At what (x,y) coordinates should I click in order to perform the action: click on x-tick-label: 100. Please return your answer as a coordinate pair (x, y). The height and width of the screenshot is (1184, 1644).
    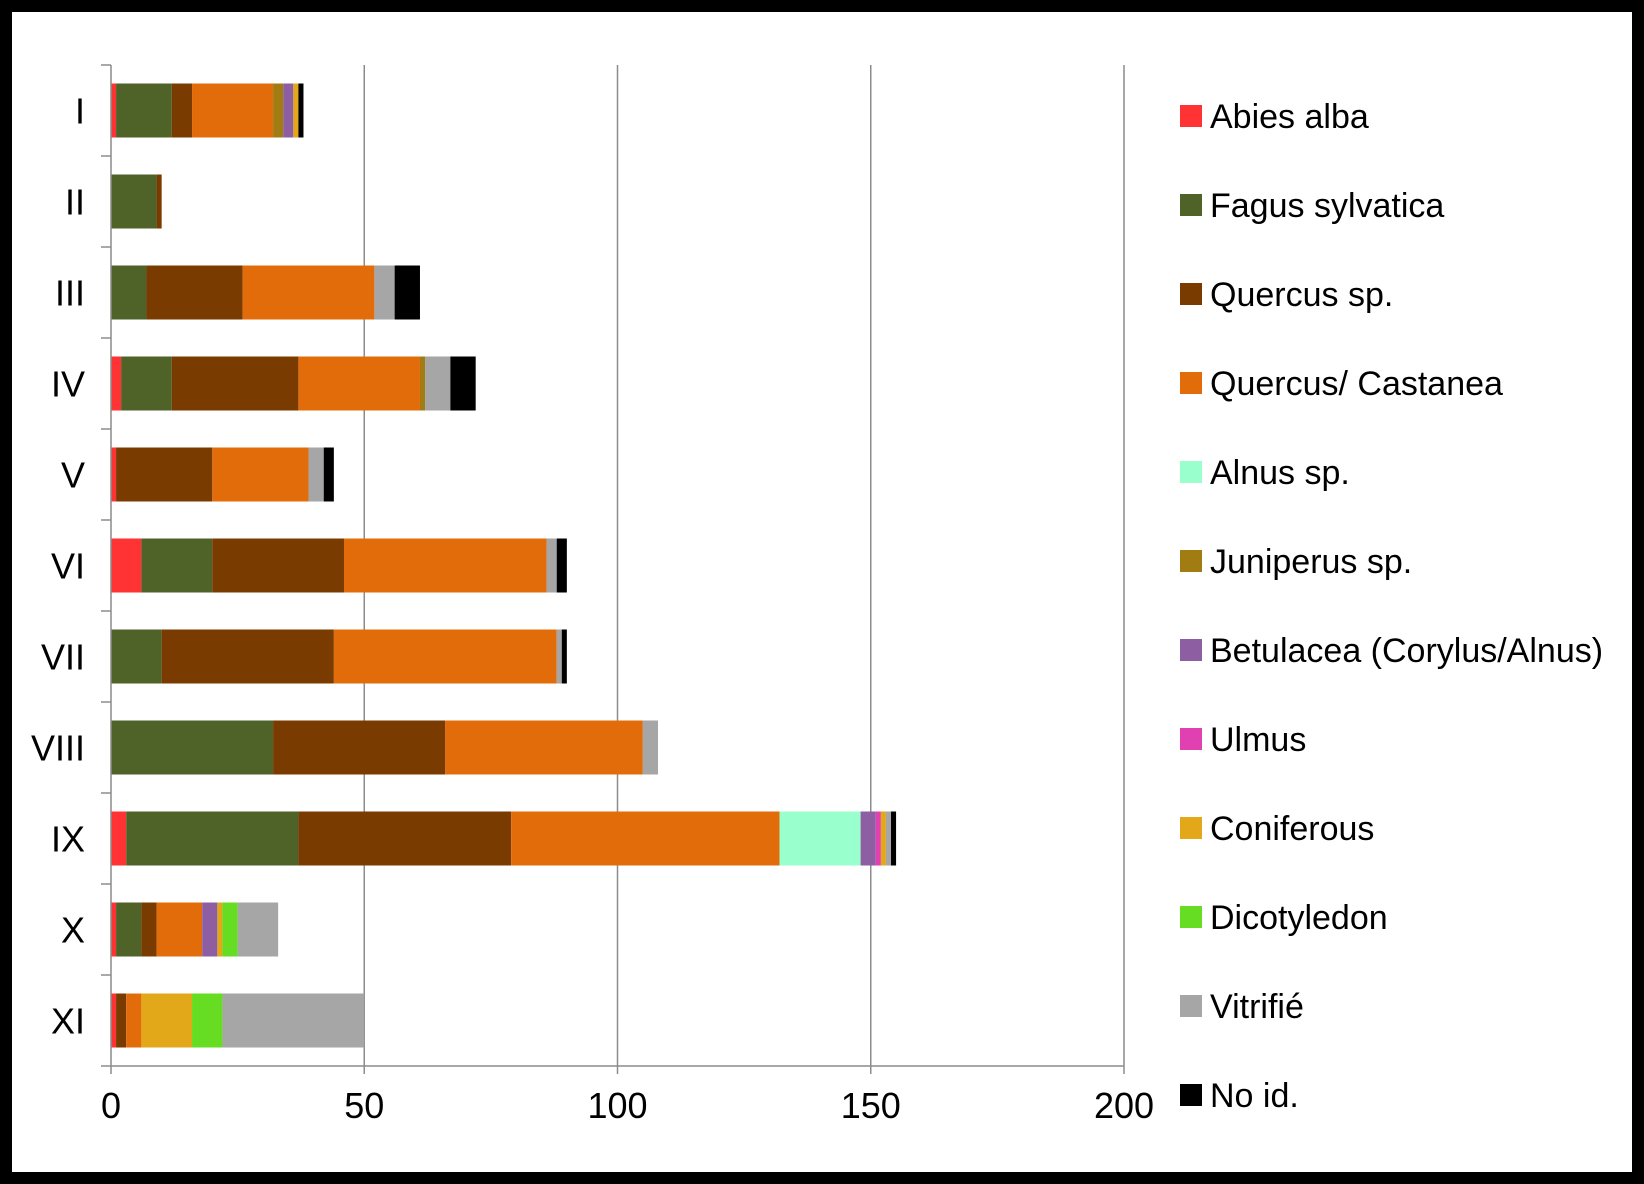
    Looking at the image, I should click on (617, 1105).